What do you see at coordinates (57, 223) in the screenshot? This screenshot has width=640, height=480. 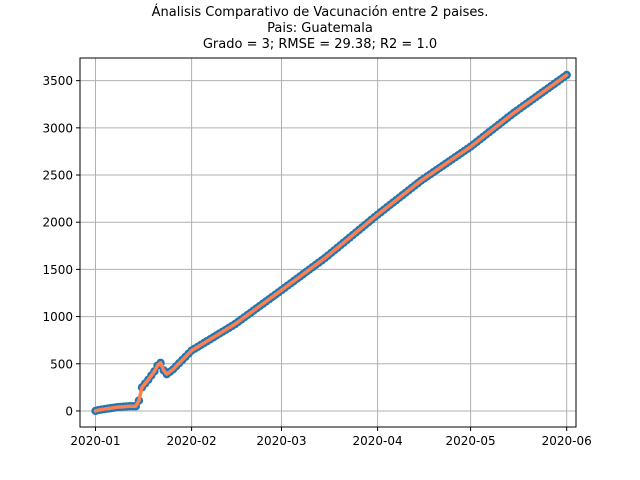 I see `y-tick-label: 2000` at bounding box center [57, 223].